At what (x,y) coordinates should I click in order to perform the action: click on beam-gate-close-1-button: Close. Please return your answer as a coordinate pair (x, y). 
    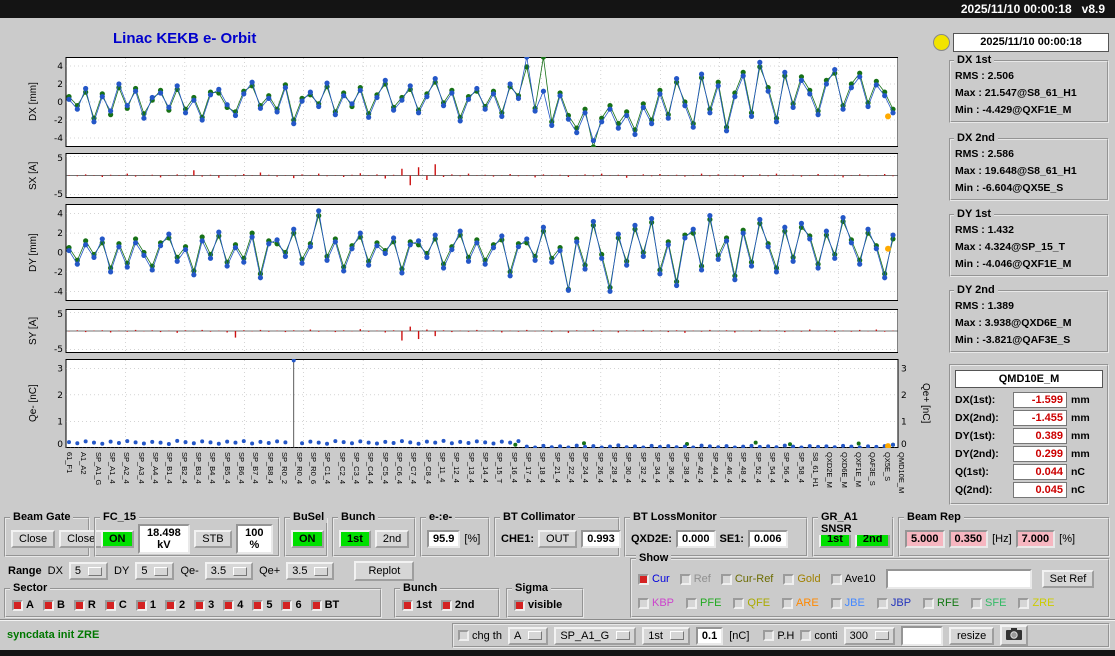
    Looking at the image, I should click on (33, 539).